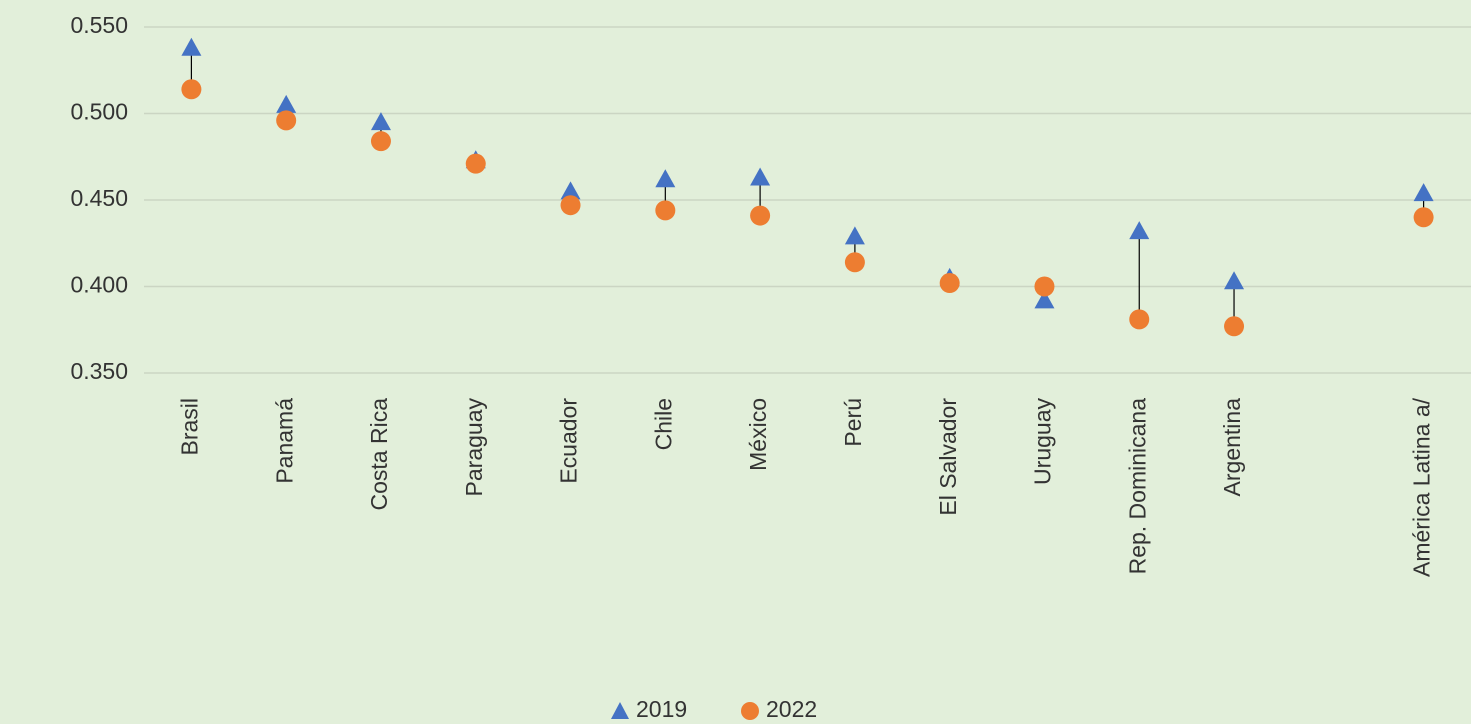  What do you see at coordinates (661, 709) in the screenshot?
I see `legend-label: 2019` at bounding box center [661, 709].